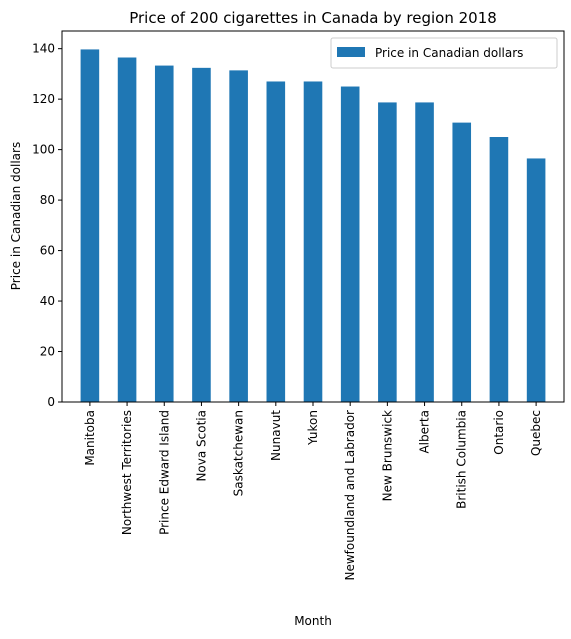 This screenshot has width=571, height=639. Describe the element at coordinates (201, 446) in the screenshot. I see `x-tick-label: Nova Scotia` at that location.